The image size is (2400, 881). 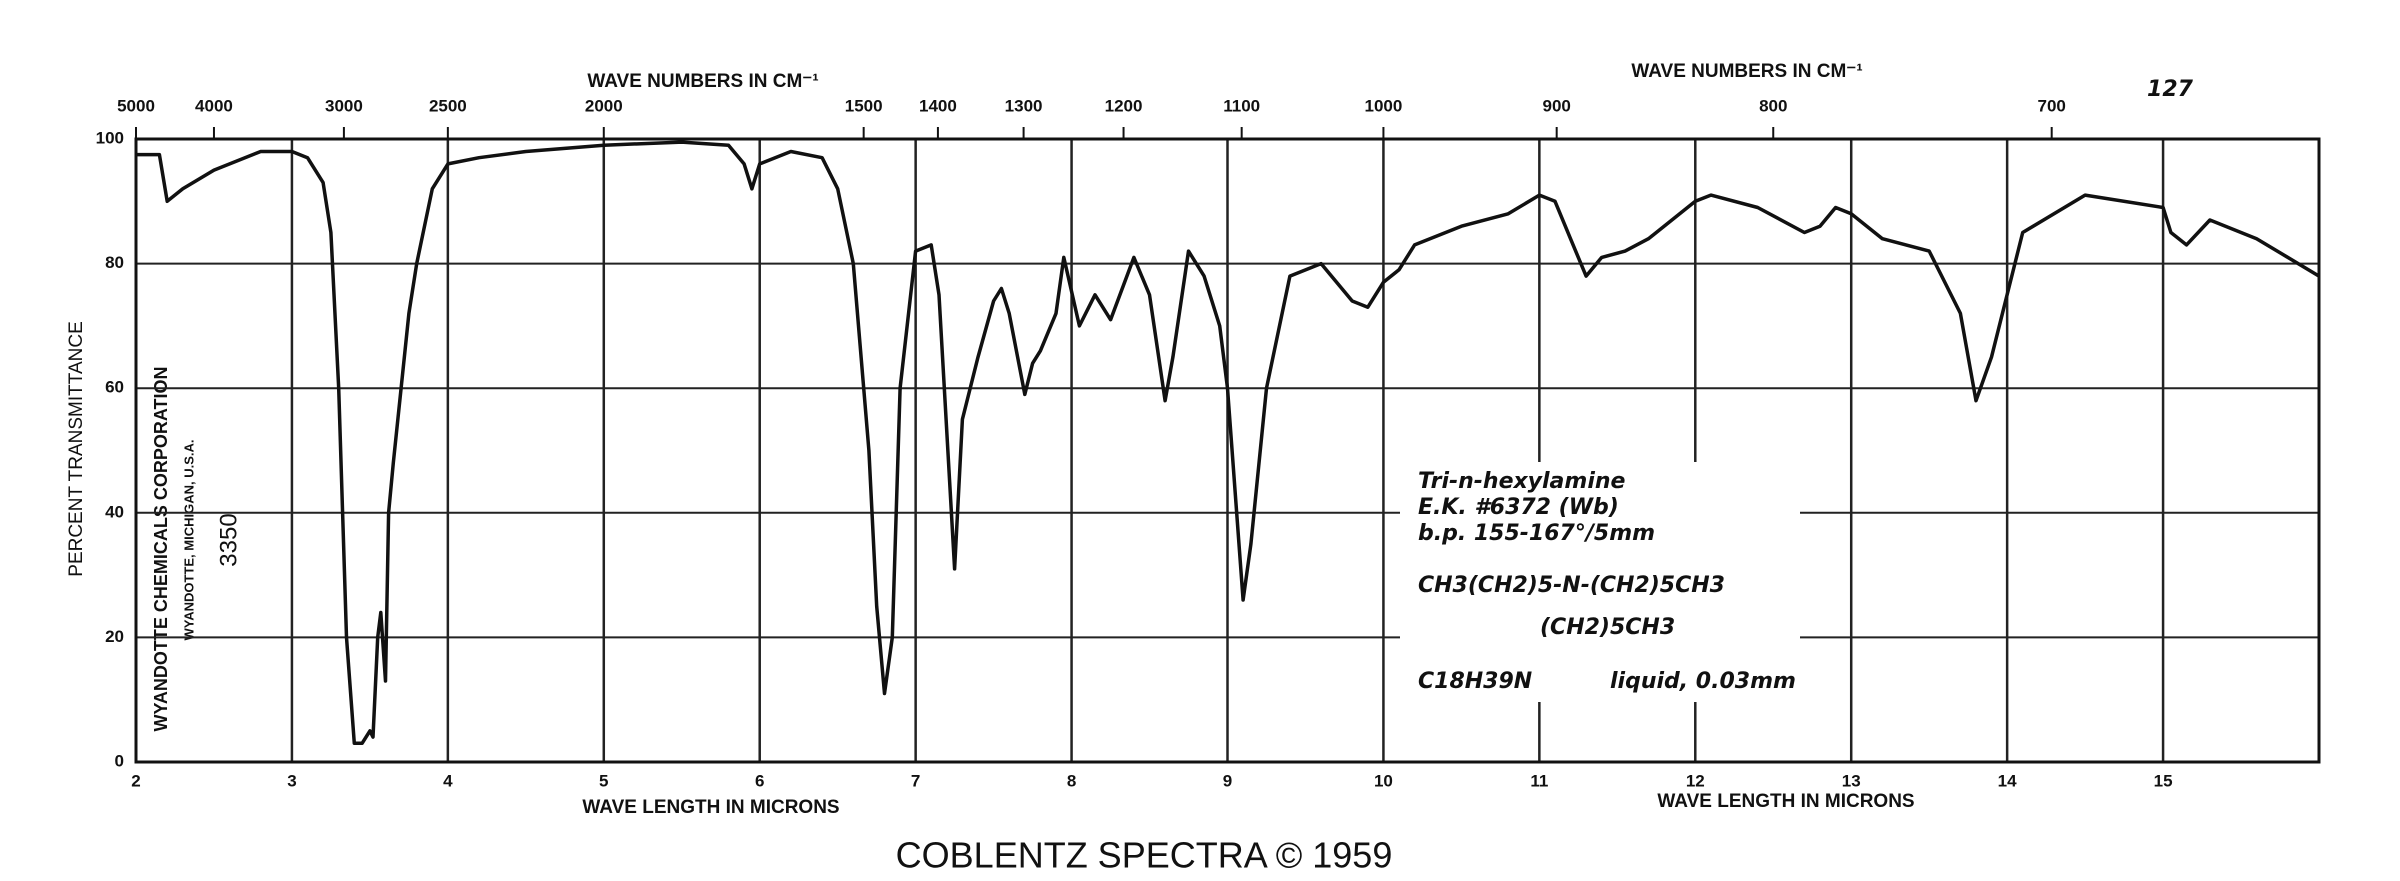 What do you see at coordinates (228, 539) in the screenshot?
I see `source-number: 3350` at bounding box center [228, 539].